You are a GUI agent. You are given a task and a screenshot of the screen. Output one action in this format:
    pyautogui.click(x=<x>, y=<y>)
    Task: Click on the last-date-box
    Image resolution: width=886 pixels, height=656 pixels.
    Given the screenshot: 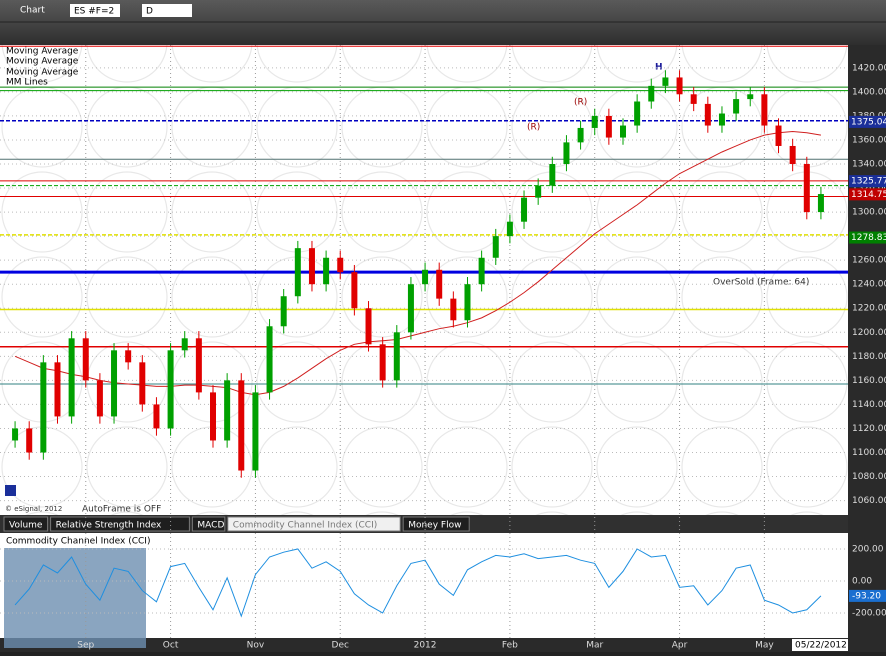 What is the action you would take?
    pyautogui.click(x=820, y=645)
    